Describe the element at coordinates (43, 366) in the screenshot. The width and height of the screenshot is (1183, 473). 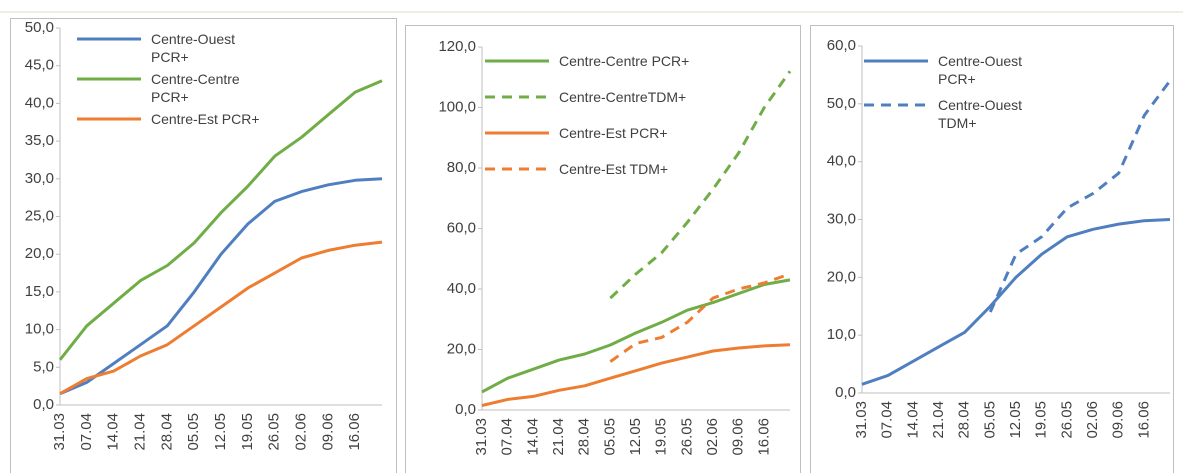
I see `y-tick-label: 5,0` at that location.